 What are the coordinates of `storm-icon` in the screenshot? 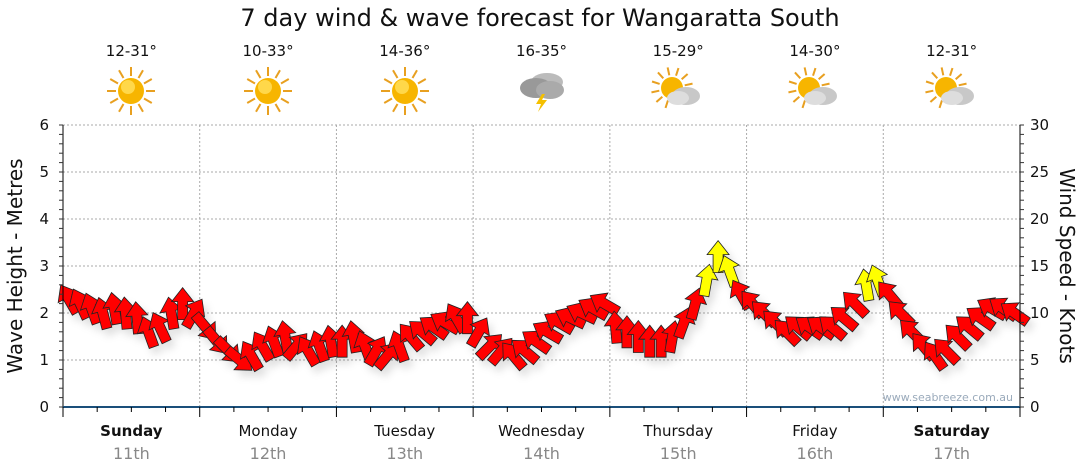 It's located at (542, 91).